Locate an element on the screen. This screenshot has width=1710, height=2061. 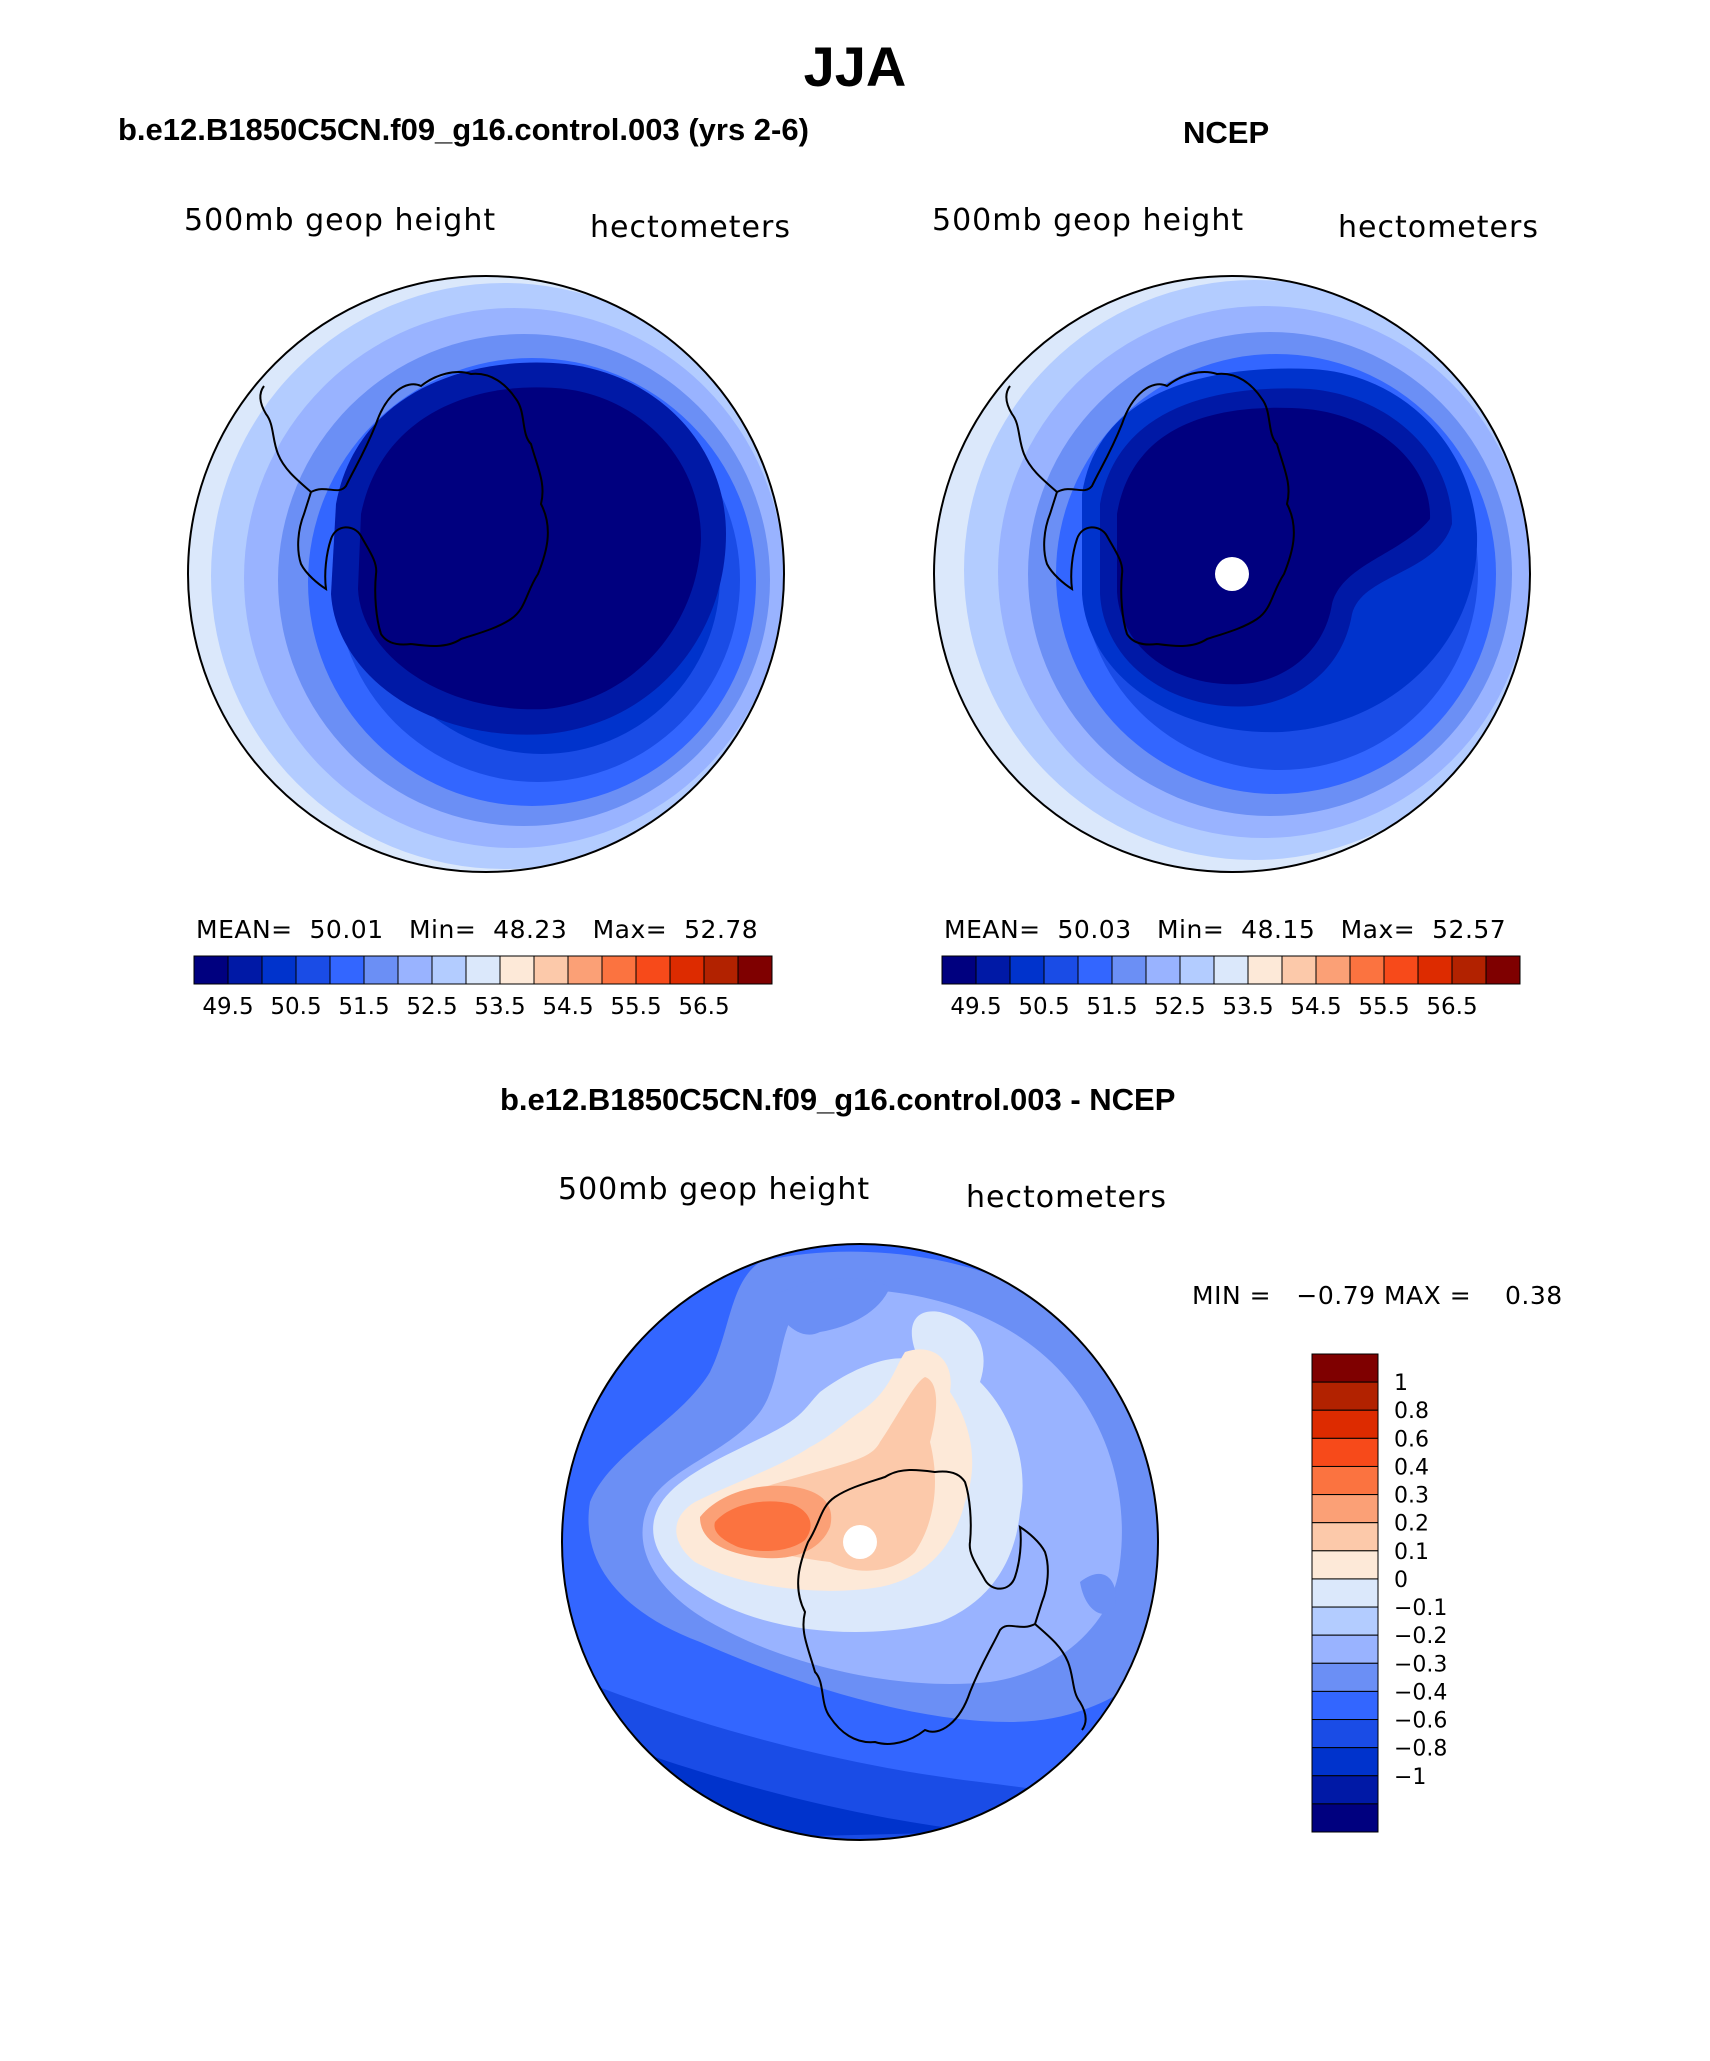
model-polar-map is located at coordinates (486, 574).